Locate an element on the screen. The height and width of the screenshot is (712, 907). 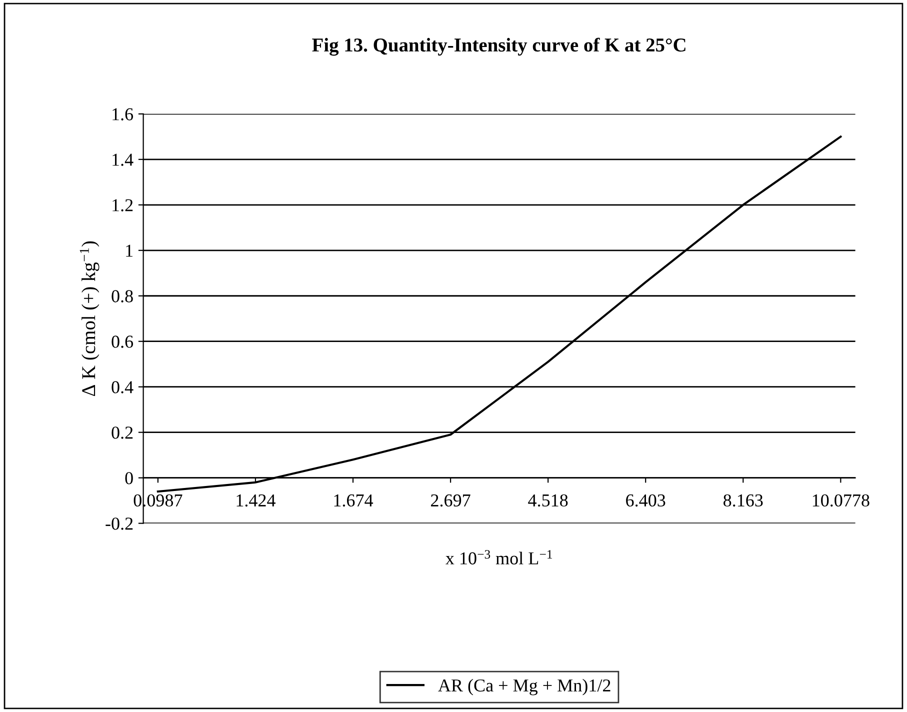
x-tick-label: 6.403 is located at coordinates (646, 500).